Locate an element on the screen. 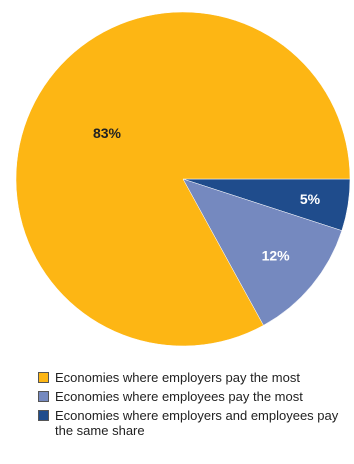 The image size is (354, 464). slice-label-employees: 12% is located at coordinates (276, 256).